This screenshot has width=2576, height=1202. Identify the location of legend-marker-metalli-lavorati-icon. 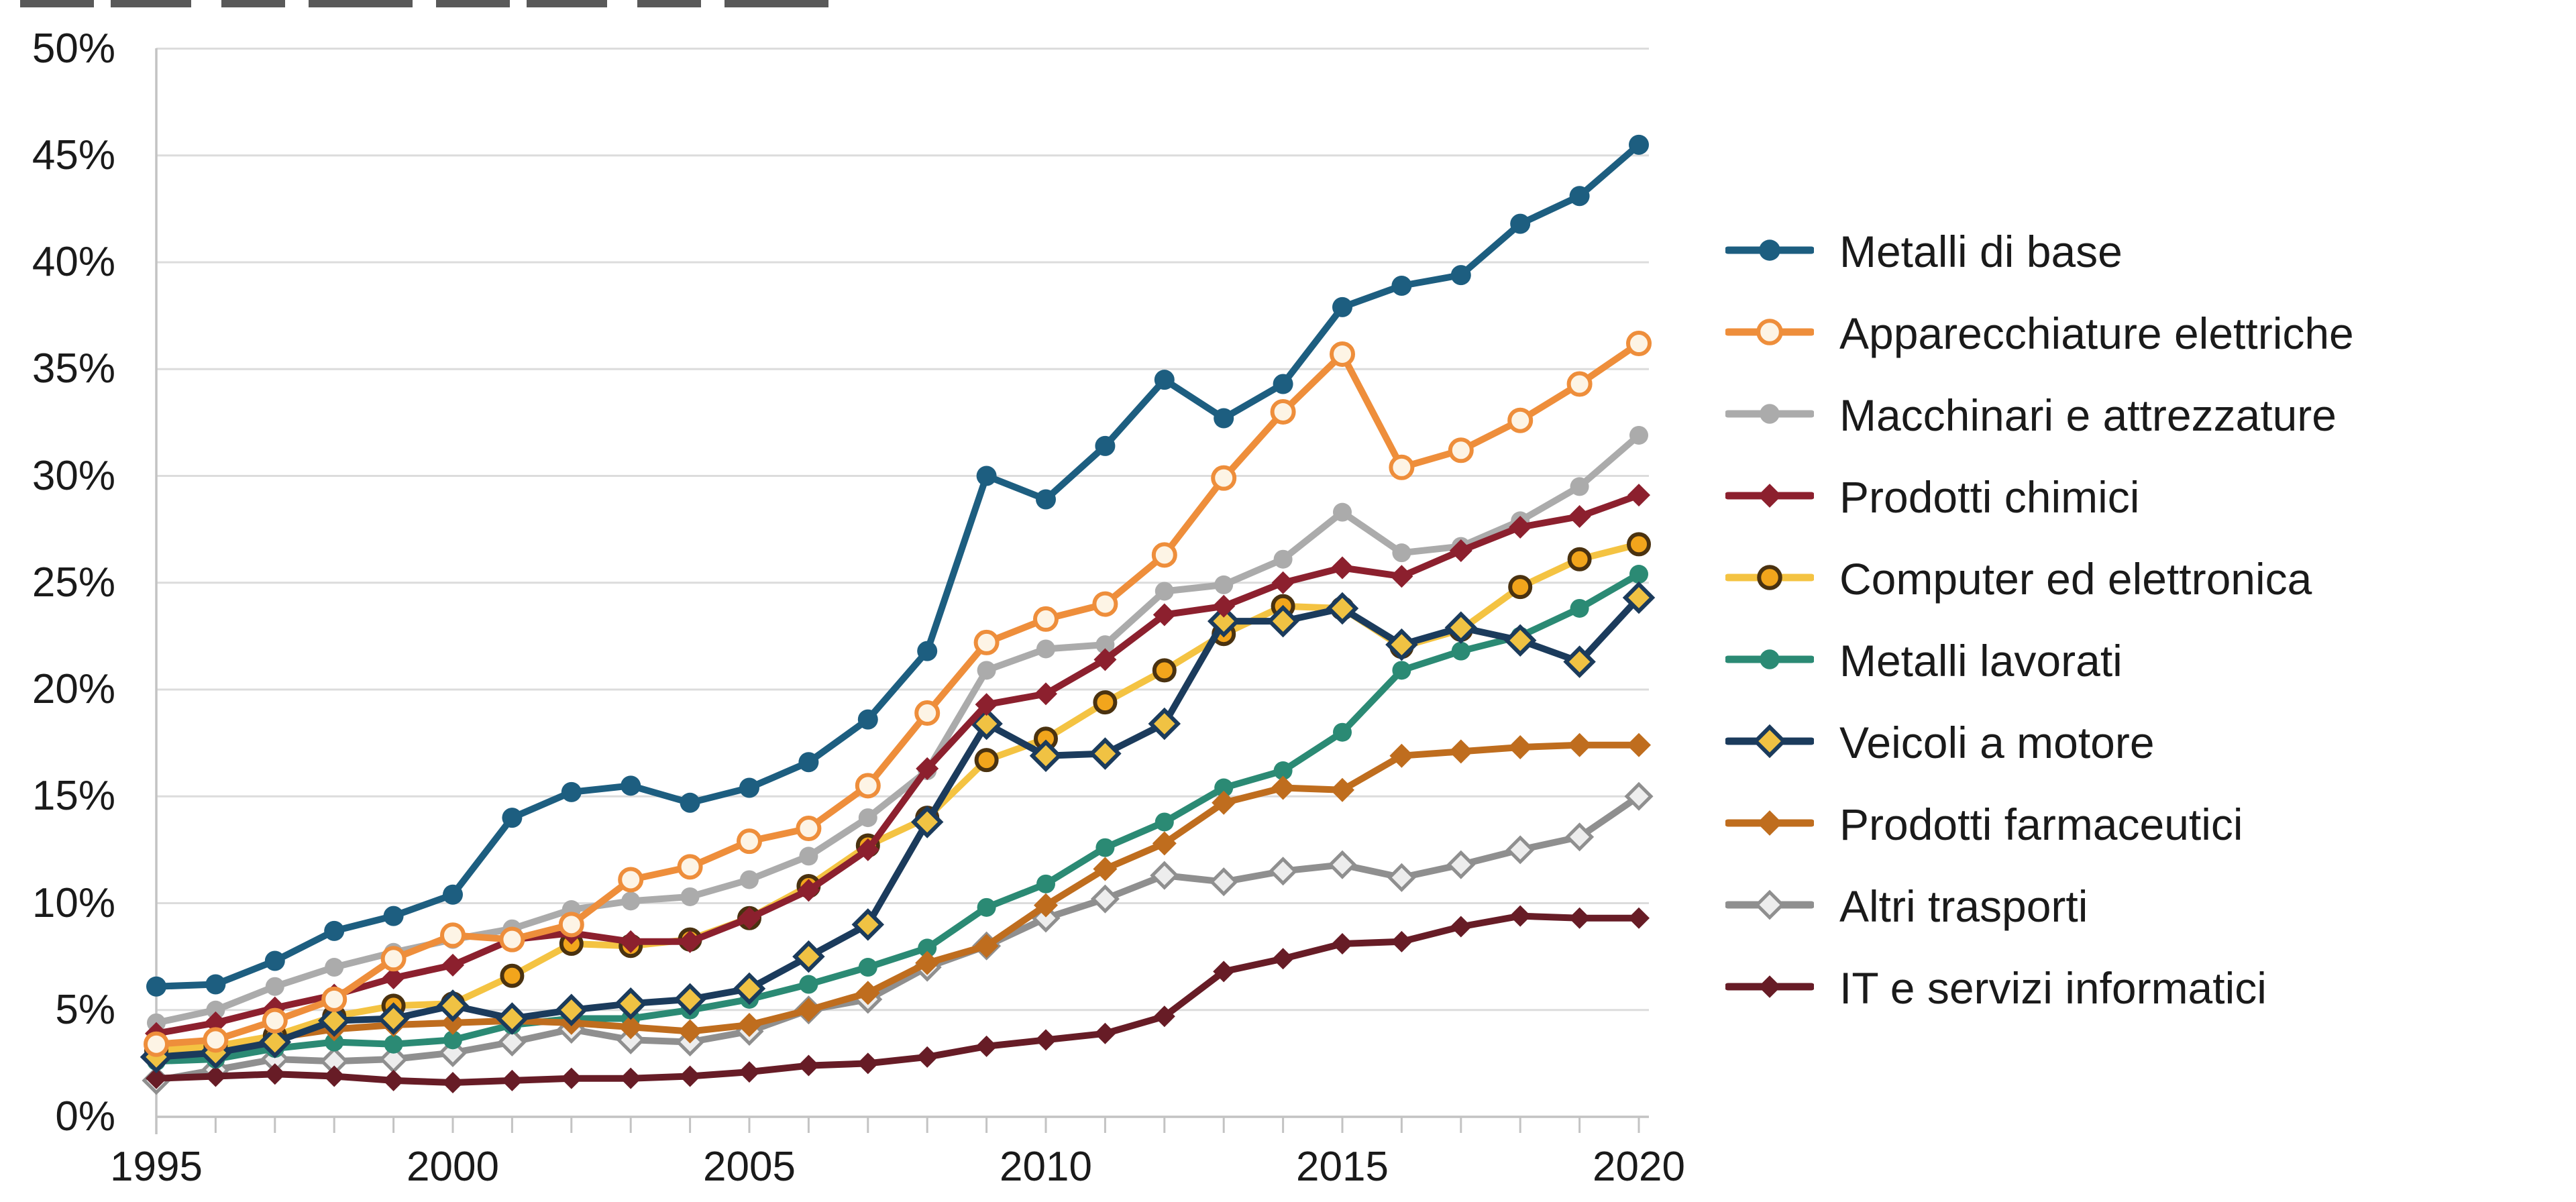
(1769, 661).